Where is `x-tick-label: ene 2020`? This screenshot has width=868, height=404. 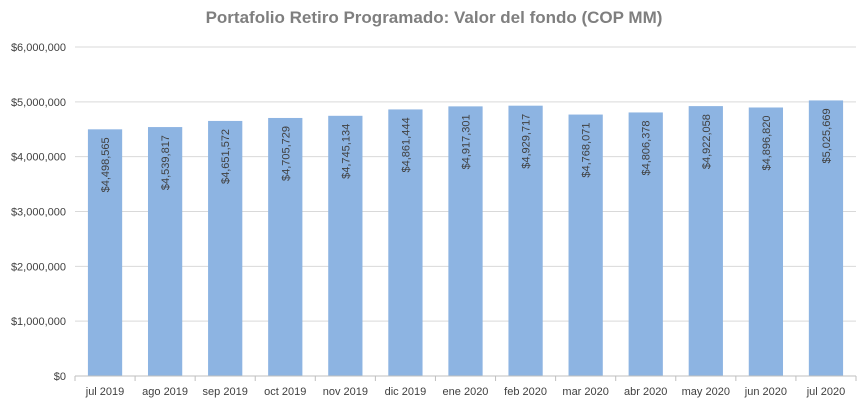
x-tick-label: ene 2020 is located at coordinates (466, 392).